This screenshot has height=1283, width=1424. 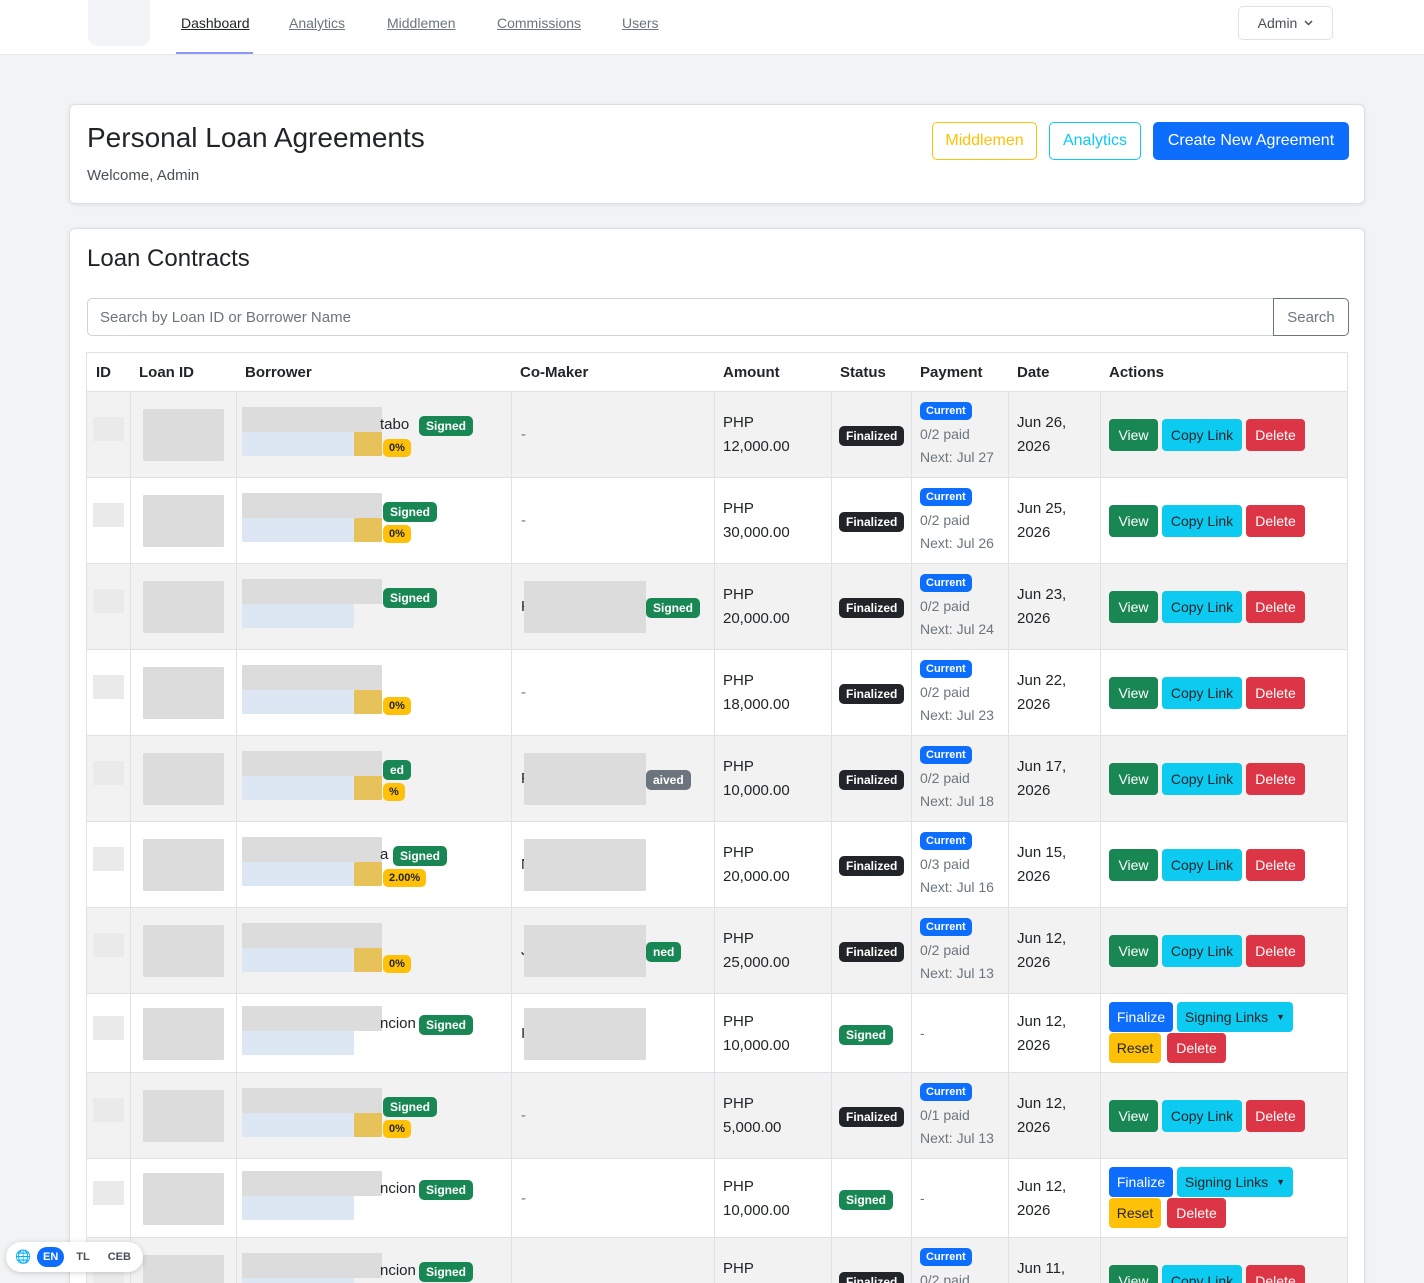 What do you see at coordinates (1042, 508) in the screenshot?
I see `contract-date: Jun 25,` at bounding box center [1042, 508].